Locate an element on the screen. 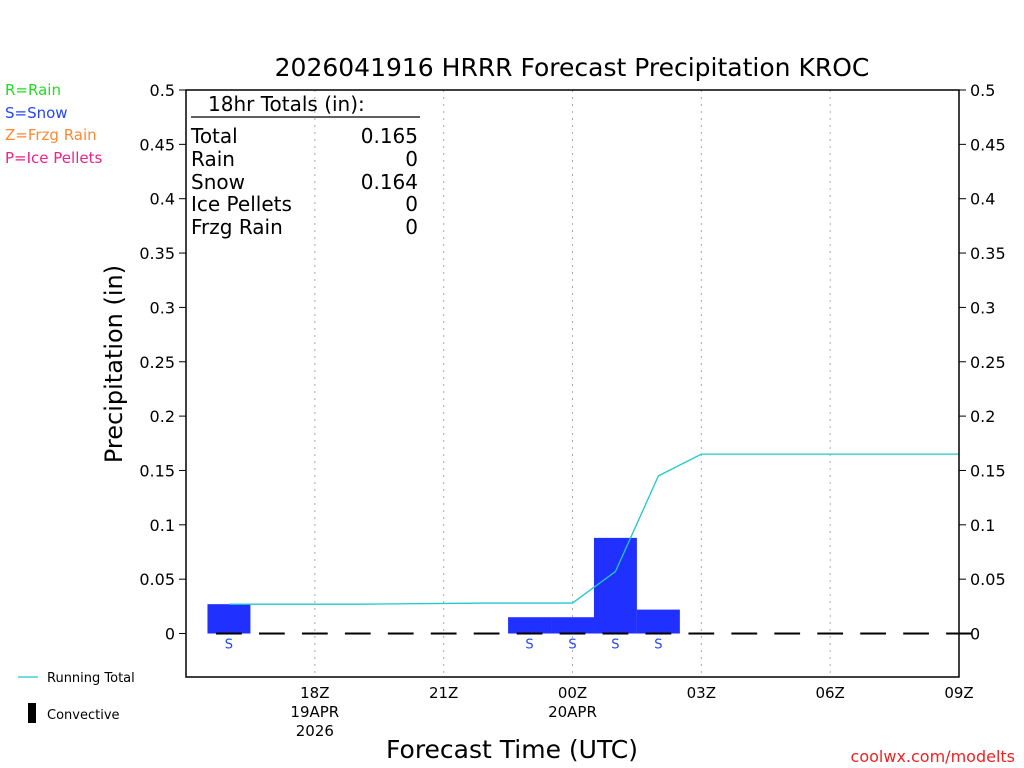 Image resolution: width=1024 pixels, height=768 pixels. totals-label-snow: Snow is located at coordinates (218, 182).